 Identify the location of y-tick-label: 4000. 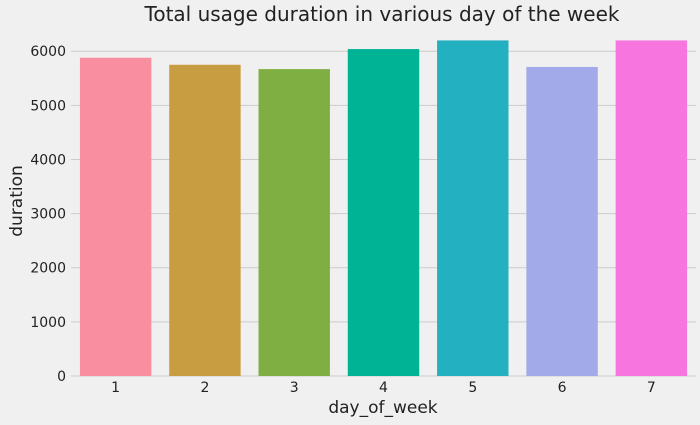
(48, 160).